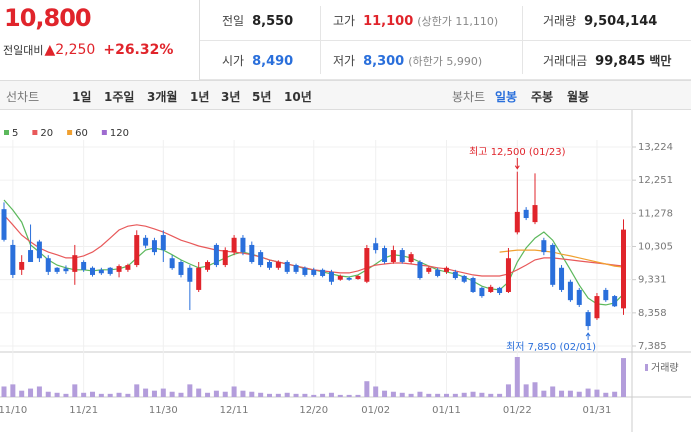 This screenshot has width=691, height=432. What do you see at coordinates (273, 21) in the screenshot?
I see `stat-value: 8,550` at bounding box center [273, 21].